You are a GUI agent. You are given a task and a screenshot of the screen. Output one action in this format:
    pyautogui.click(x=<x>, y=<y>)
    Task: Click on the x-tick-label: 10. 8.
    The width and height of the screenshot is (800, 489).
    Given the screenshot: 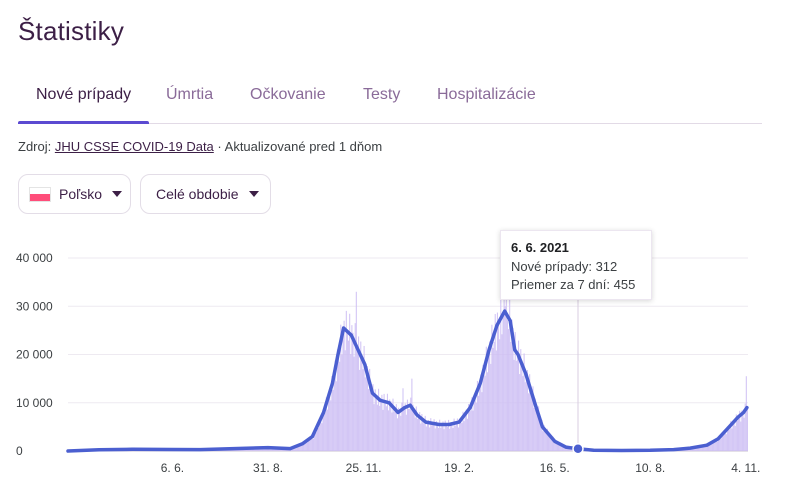 What is the action you would take?
    pyautogui.click(x=650, y=468)
    